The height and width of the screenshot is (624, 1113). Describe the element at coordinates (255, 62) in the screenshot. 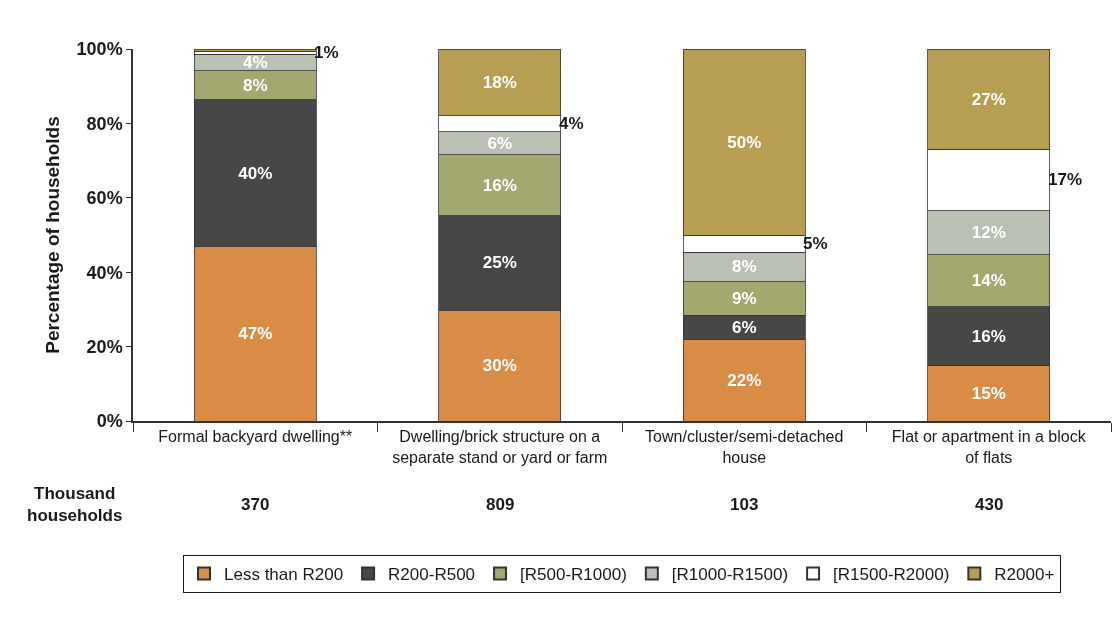

I see `data-label: 4%` at that location.